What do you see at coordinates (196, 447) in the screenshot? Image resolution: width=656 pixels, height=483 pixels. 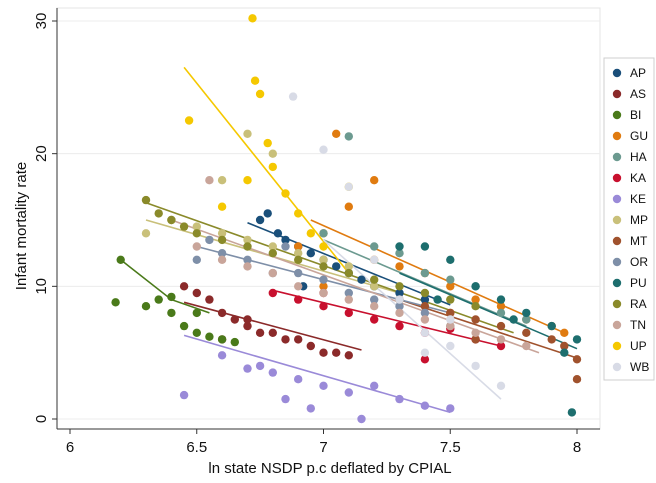 I see `x-tick-label: 6.5` at bounding box center [196, 447].